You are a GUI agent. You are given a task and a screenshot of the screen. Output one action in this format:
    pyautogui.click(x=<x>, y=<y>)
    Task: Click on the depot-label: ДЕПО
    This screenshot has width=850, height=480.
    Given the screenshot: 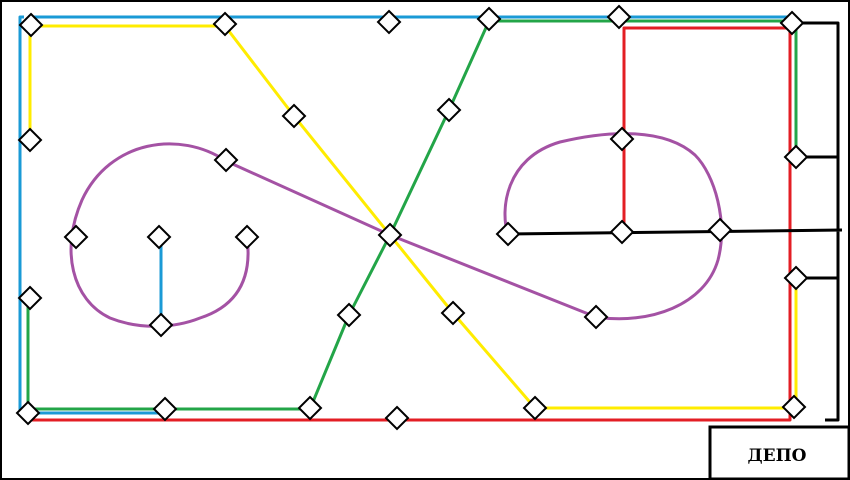 What is the action you would take?
    pyautogui.click(x=777, y=456)
    